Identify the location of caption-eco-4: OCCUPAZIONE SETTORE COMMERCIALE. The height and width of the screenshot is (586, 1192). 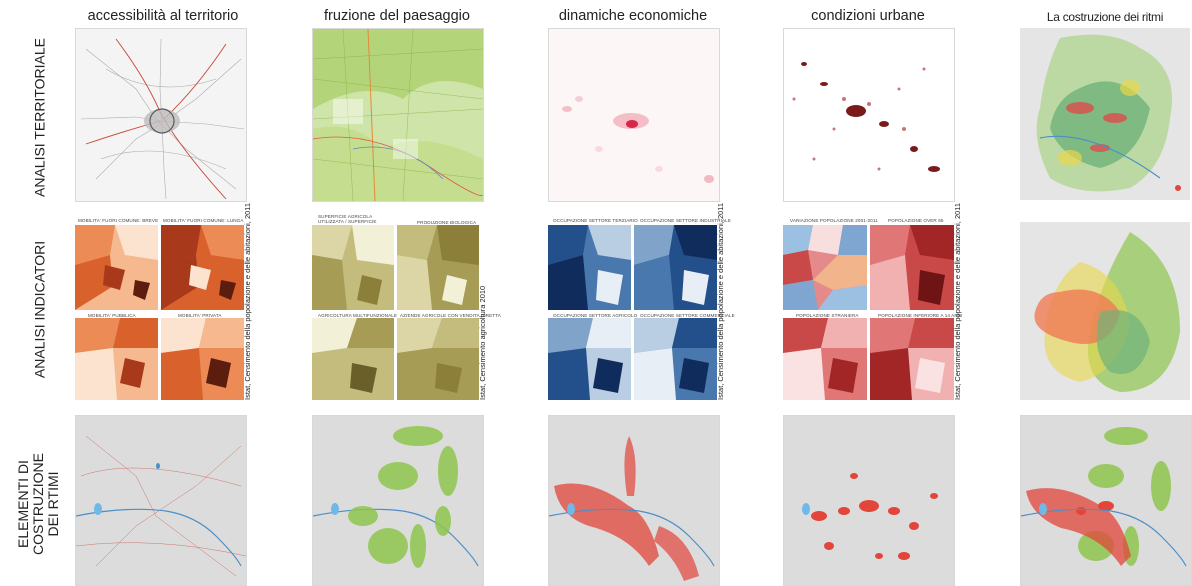
(687, 315).